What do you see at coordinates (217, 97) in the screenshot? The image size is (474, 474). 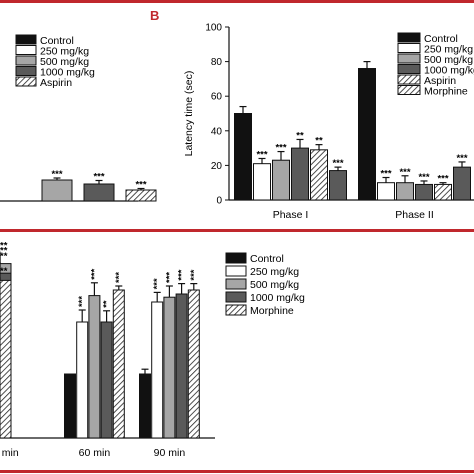 I see `y-tick-label: 60` at bounding box center [217, 97].